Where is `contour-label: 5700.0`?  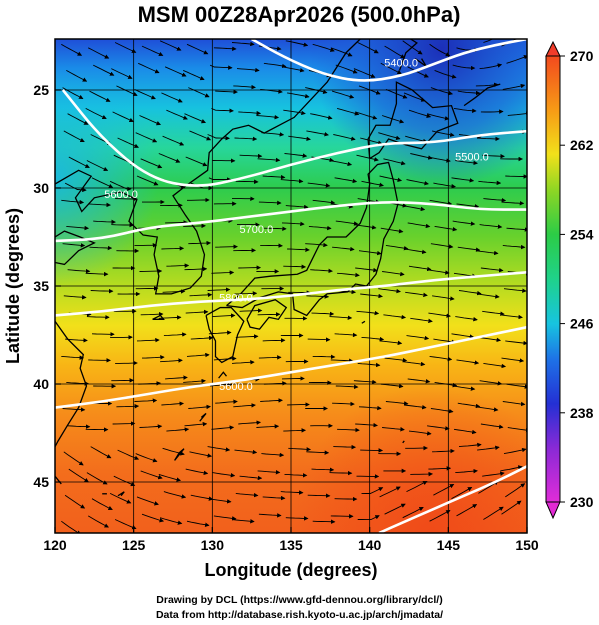
contour-label: 5700.0 is located at coordinates (257, 230).